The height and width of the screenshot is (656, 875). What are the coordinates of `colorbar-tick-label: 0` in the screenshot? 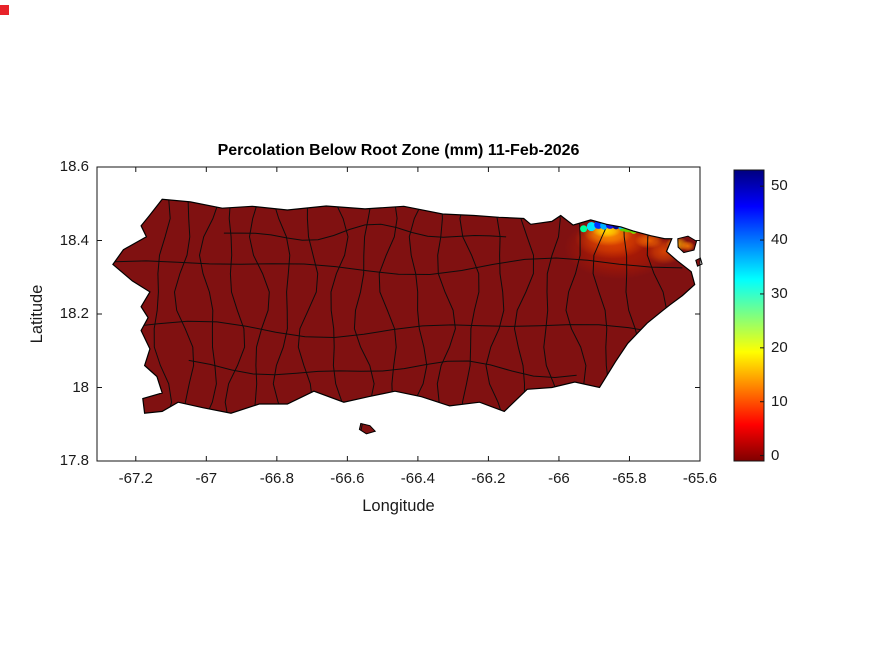 It's located at (775, 455).